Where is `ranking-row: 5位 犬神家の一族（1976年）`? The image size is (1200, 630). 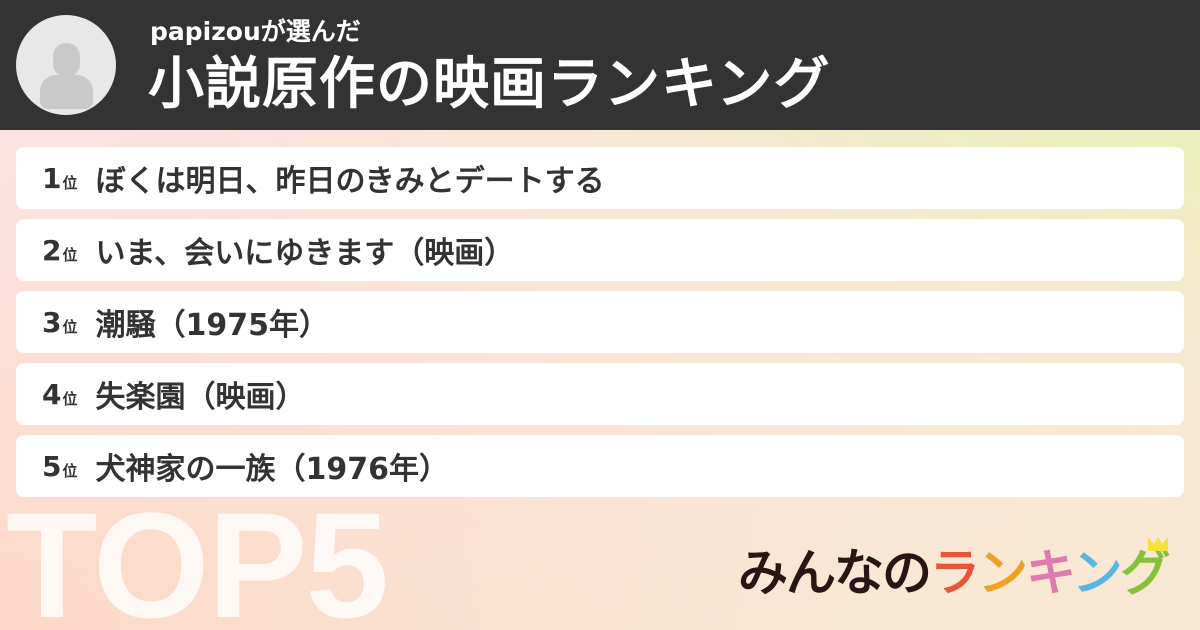
ranking-row: 5位 犬神家の一族（1976年） is located at coordinates (600, 466).